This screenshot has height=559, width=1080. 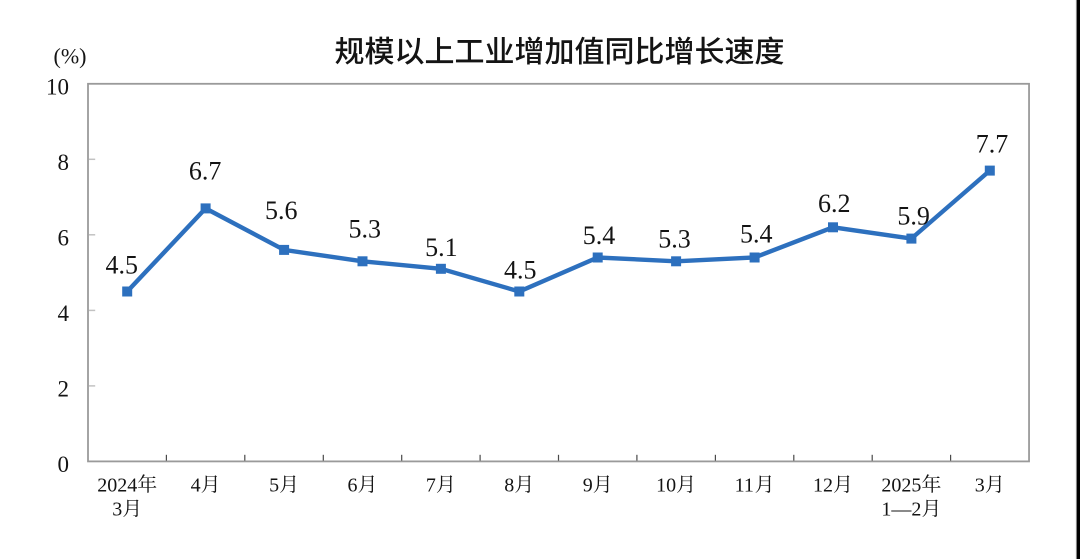 What do you see at coordinates (64, 389) in the screenshot?
I see `svg-text: 2` at bounding box center [64, 389].